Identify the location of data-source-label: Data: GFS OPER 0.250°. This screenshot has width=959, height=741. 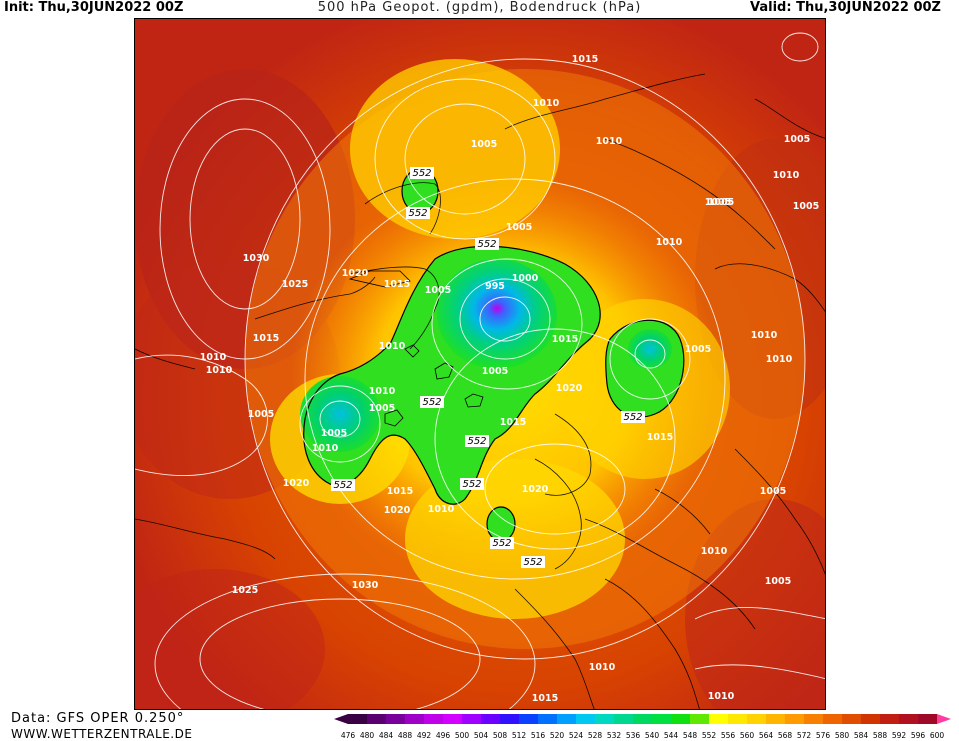
(98, 718).